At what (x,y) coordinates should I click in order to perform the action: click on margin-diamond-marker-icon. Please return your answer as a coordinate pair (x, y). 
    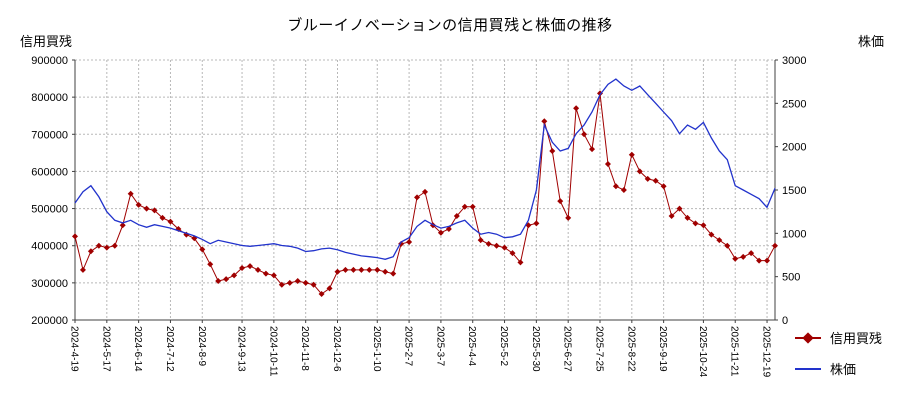
    Looking at the image, I should click on (808, 337).